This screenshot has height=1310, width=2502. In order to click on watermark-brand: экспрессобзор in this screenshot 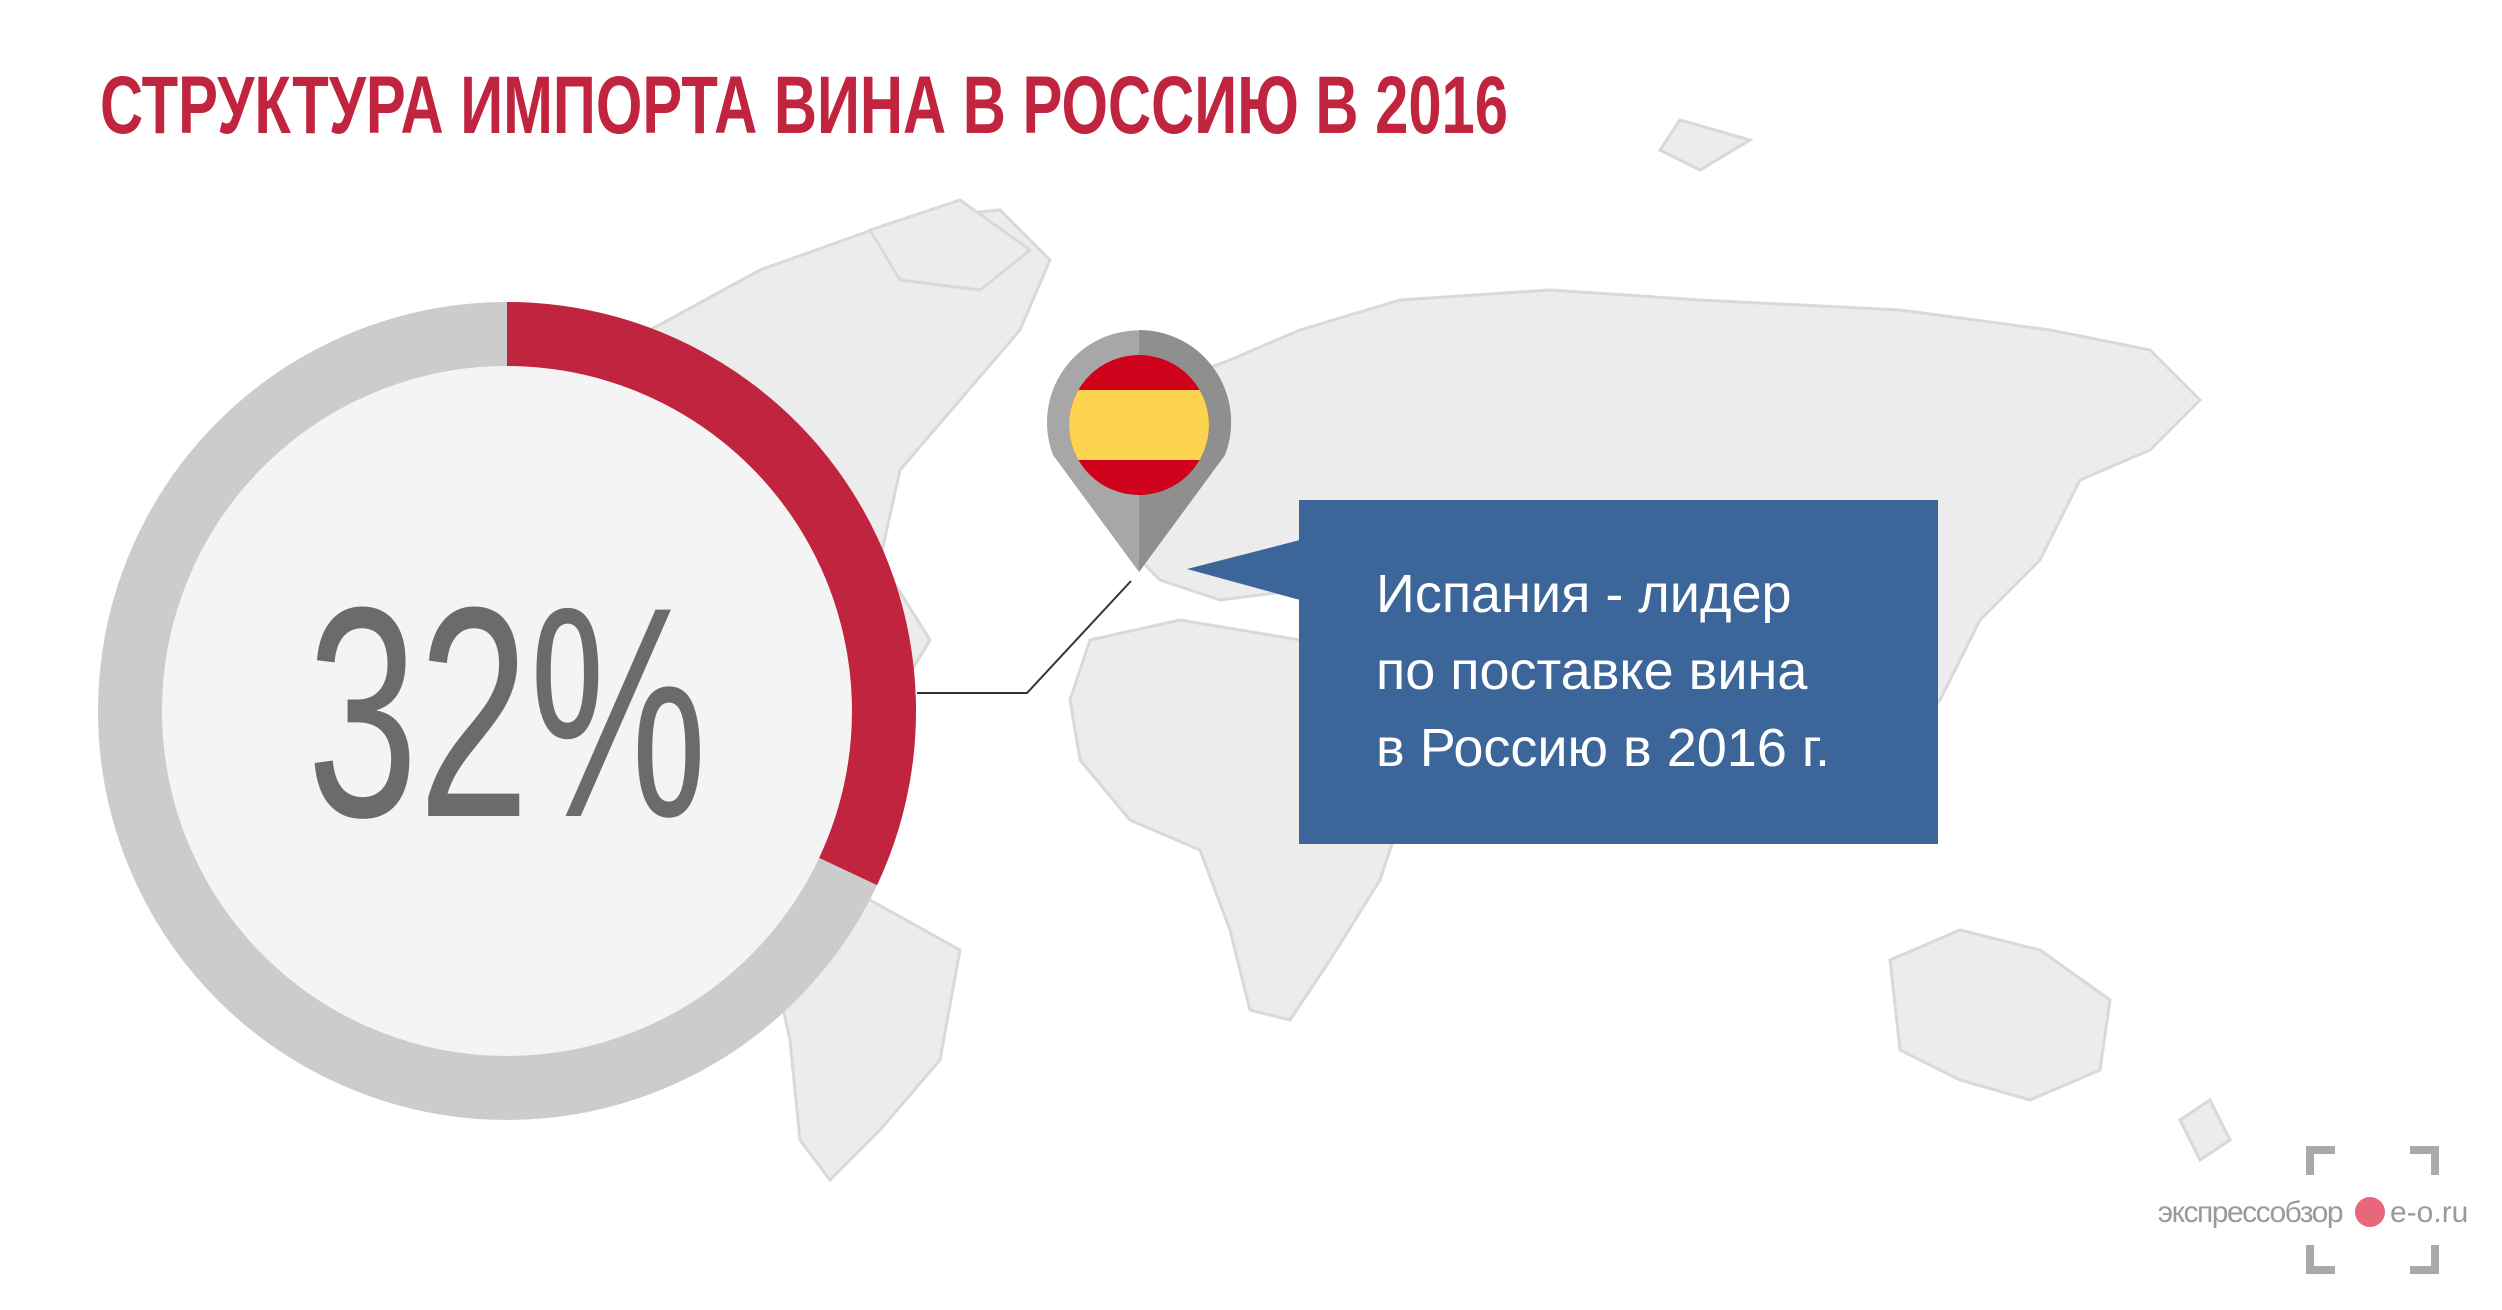, I will do `click(2250, 1212)`.